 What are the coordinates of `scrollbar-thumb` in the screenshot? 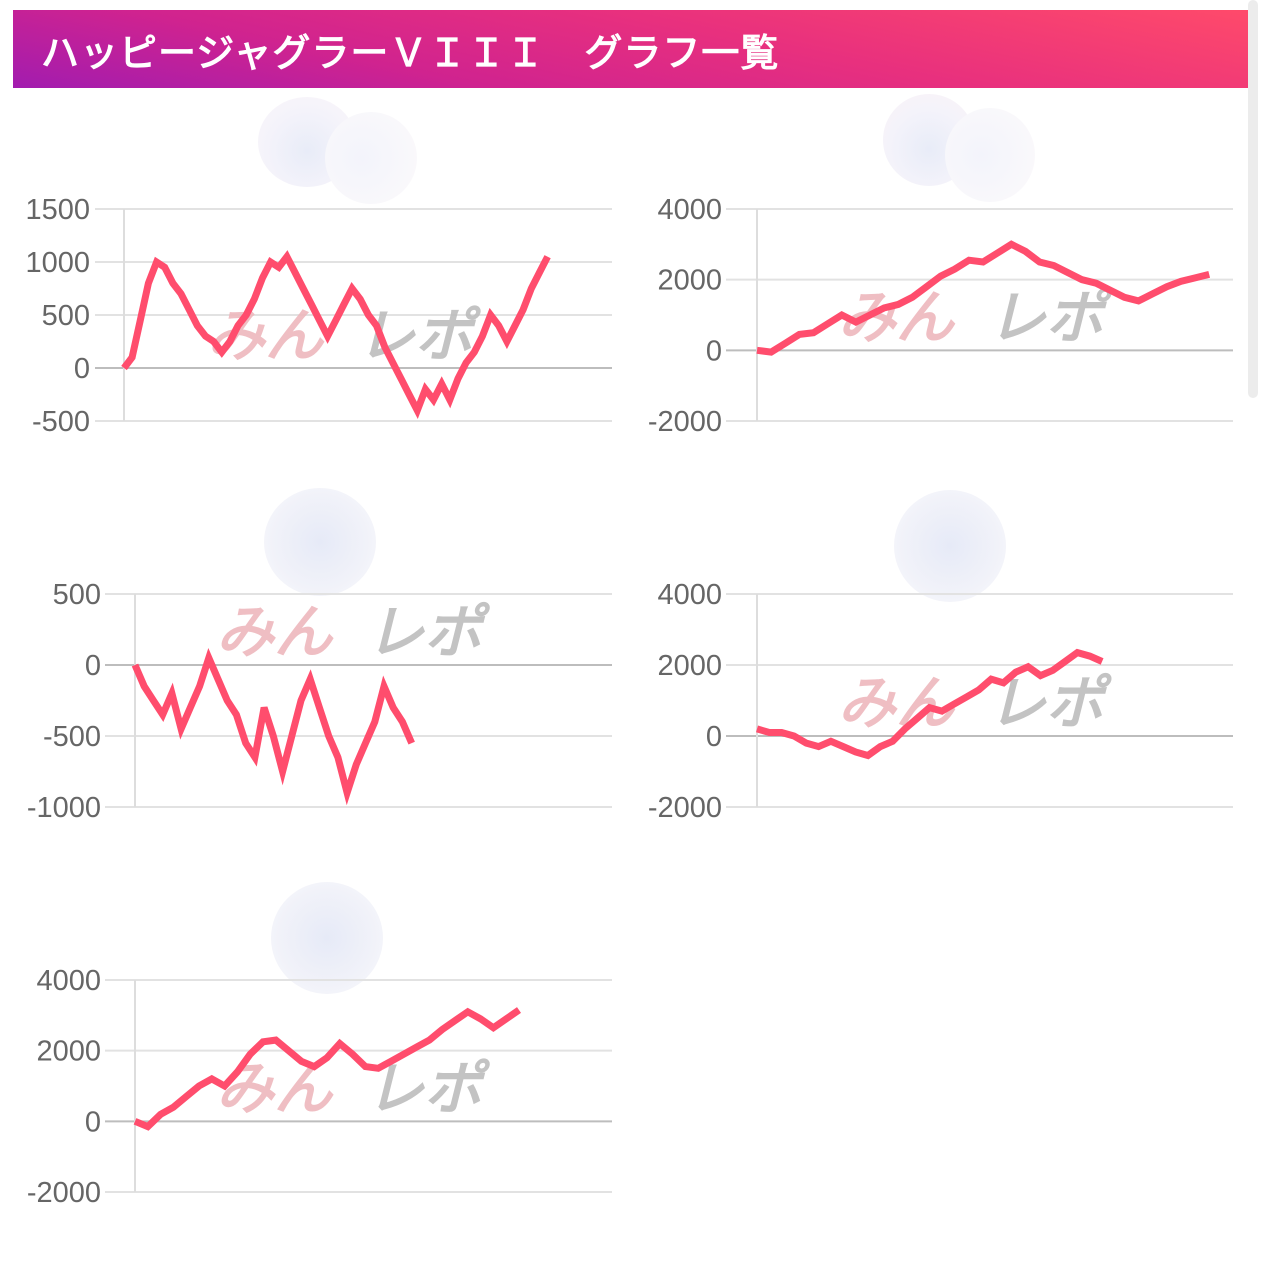 It's located at (1253, 199).